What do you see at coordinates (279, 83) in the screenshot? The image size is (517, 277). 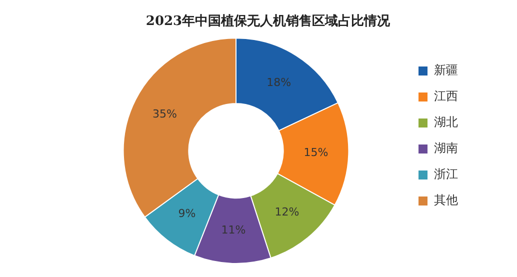 I see `data-label: 18%` at bounding box center [279, 83].